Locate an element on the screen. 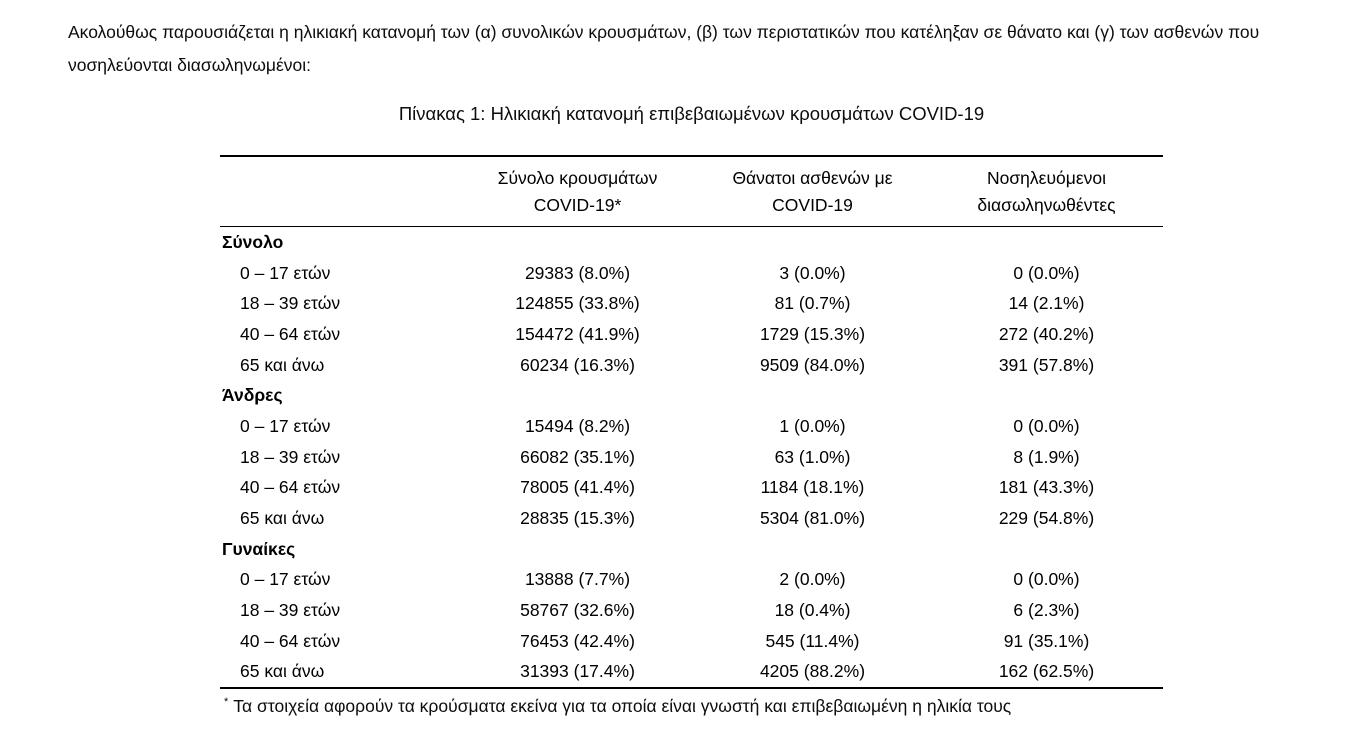  column-header-total-cases-label: Σύνολο κρουσμάτων COVID-19* is located at coordinates (577, 191).